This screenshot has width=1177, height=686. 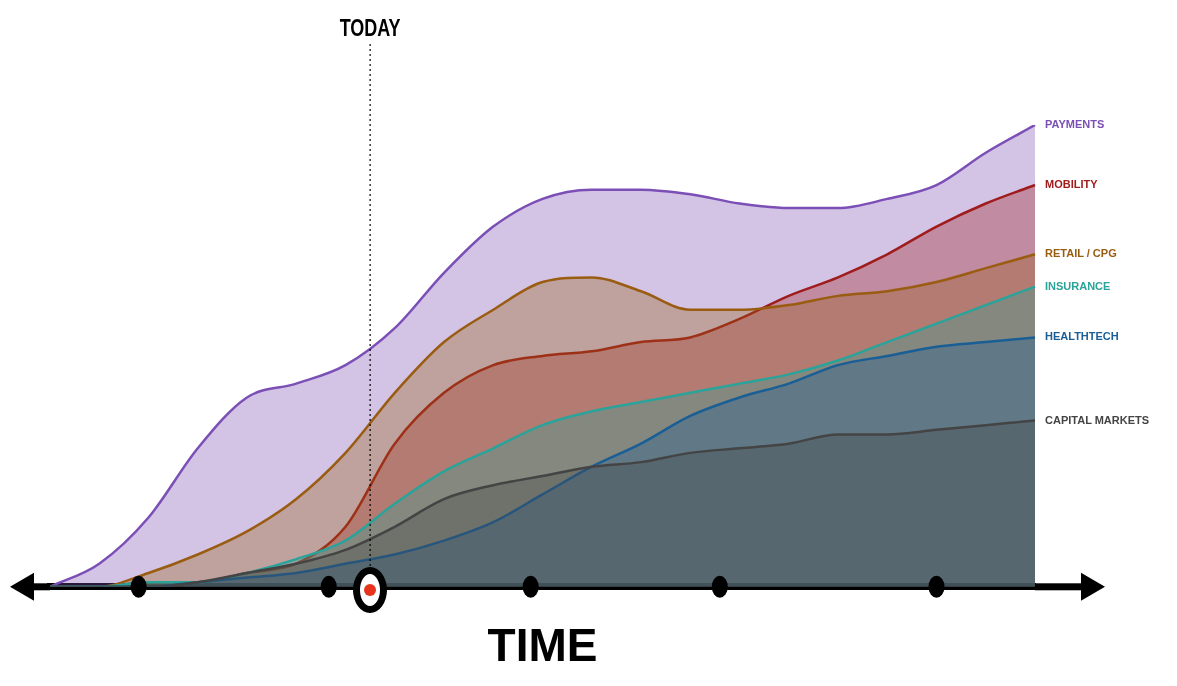 I want to click on series-label: PAYMENTS, so click(x=1075, y=124).